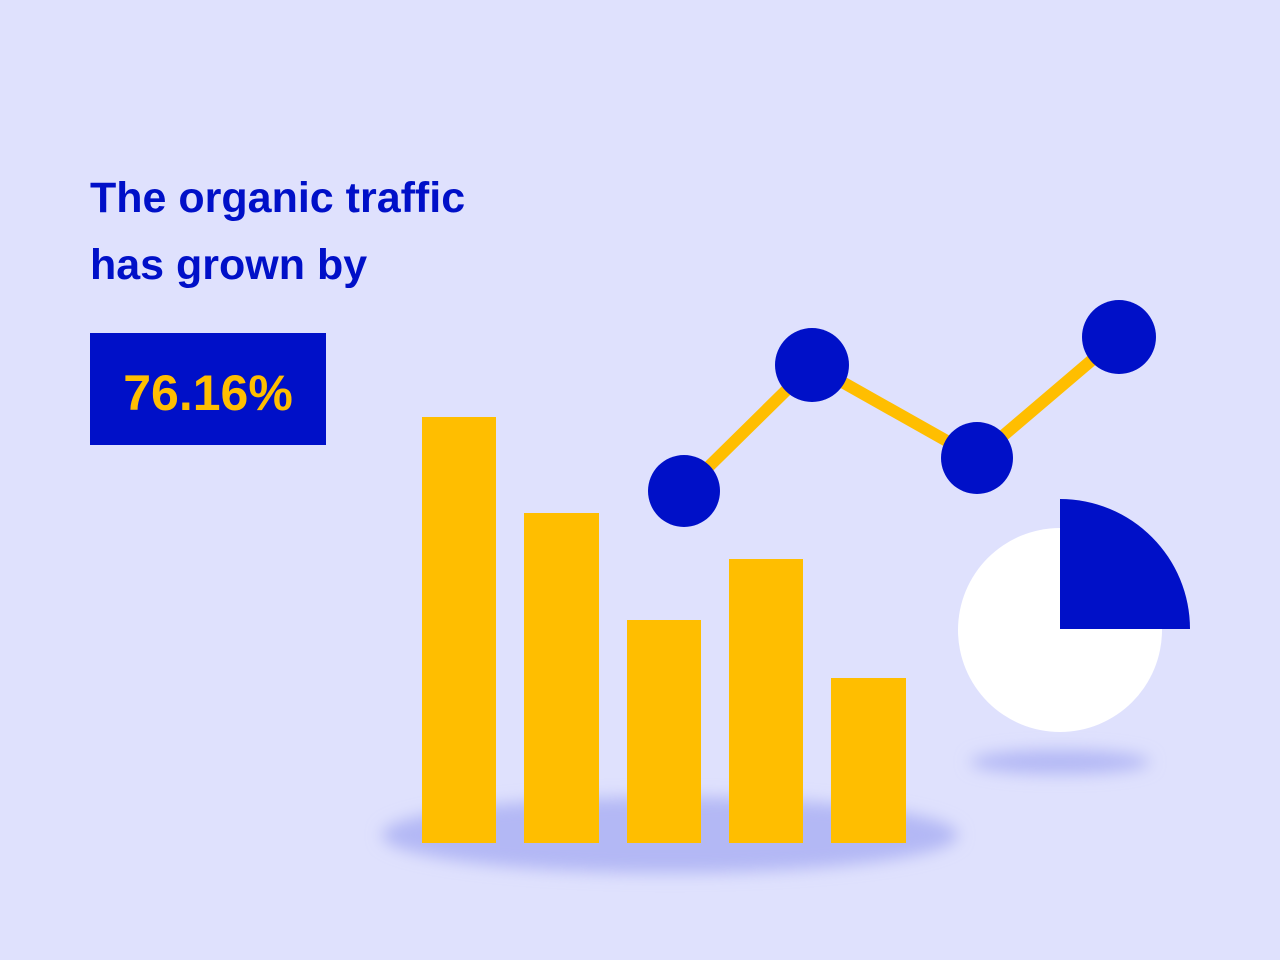  I want to click on stat-value: 76.16%, so click(208, 393).